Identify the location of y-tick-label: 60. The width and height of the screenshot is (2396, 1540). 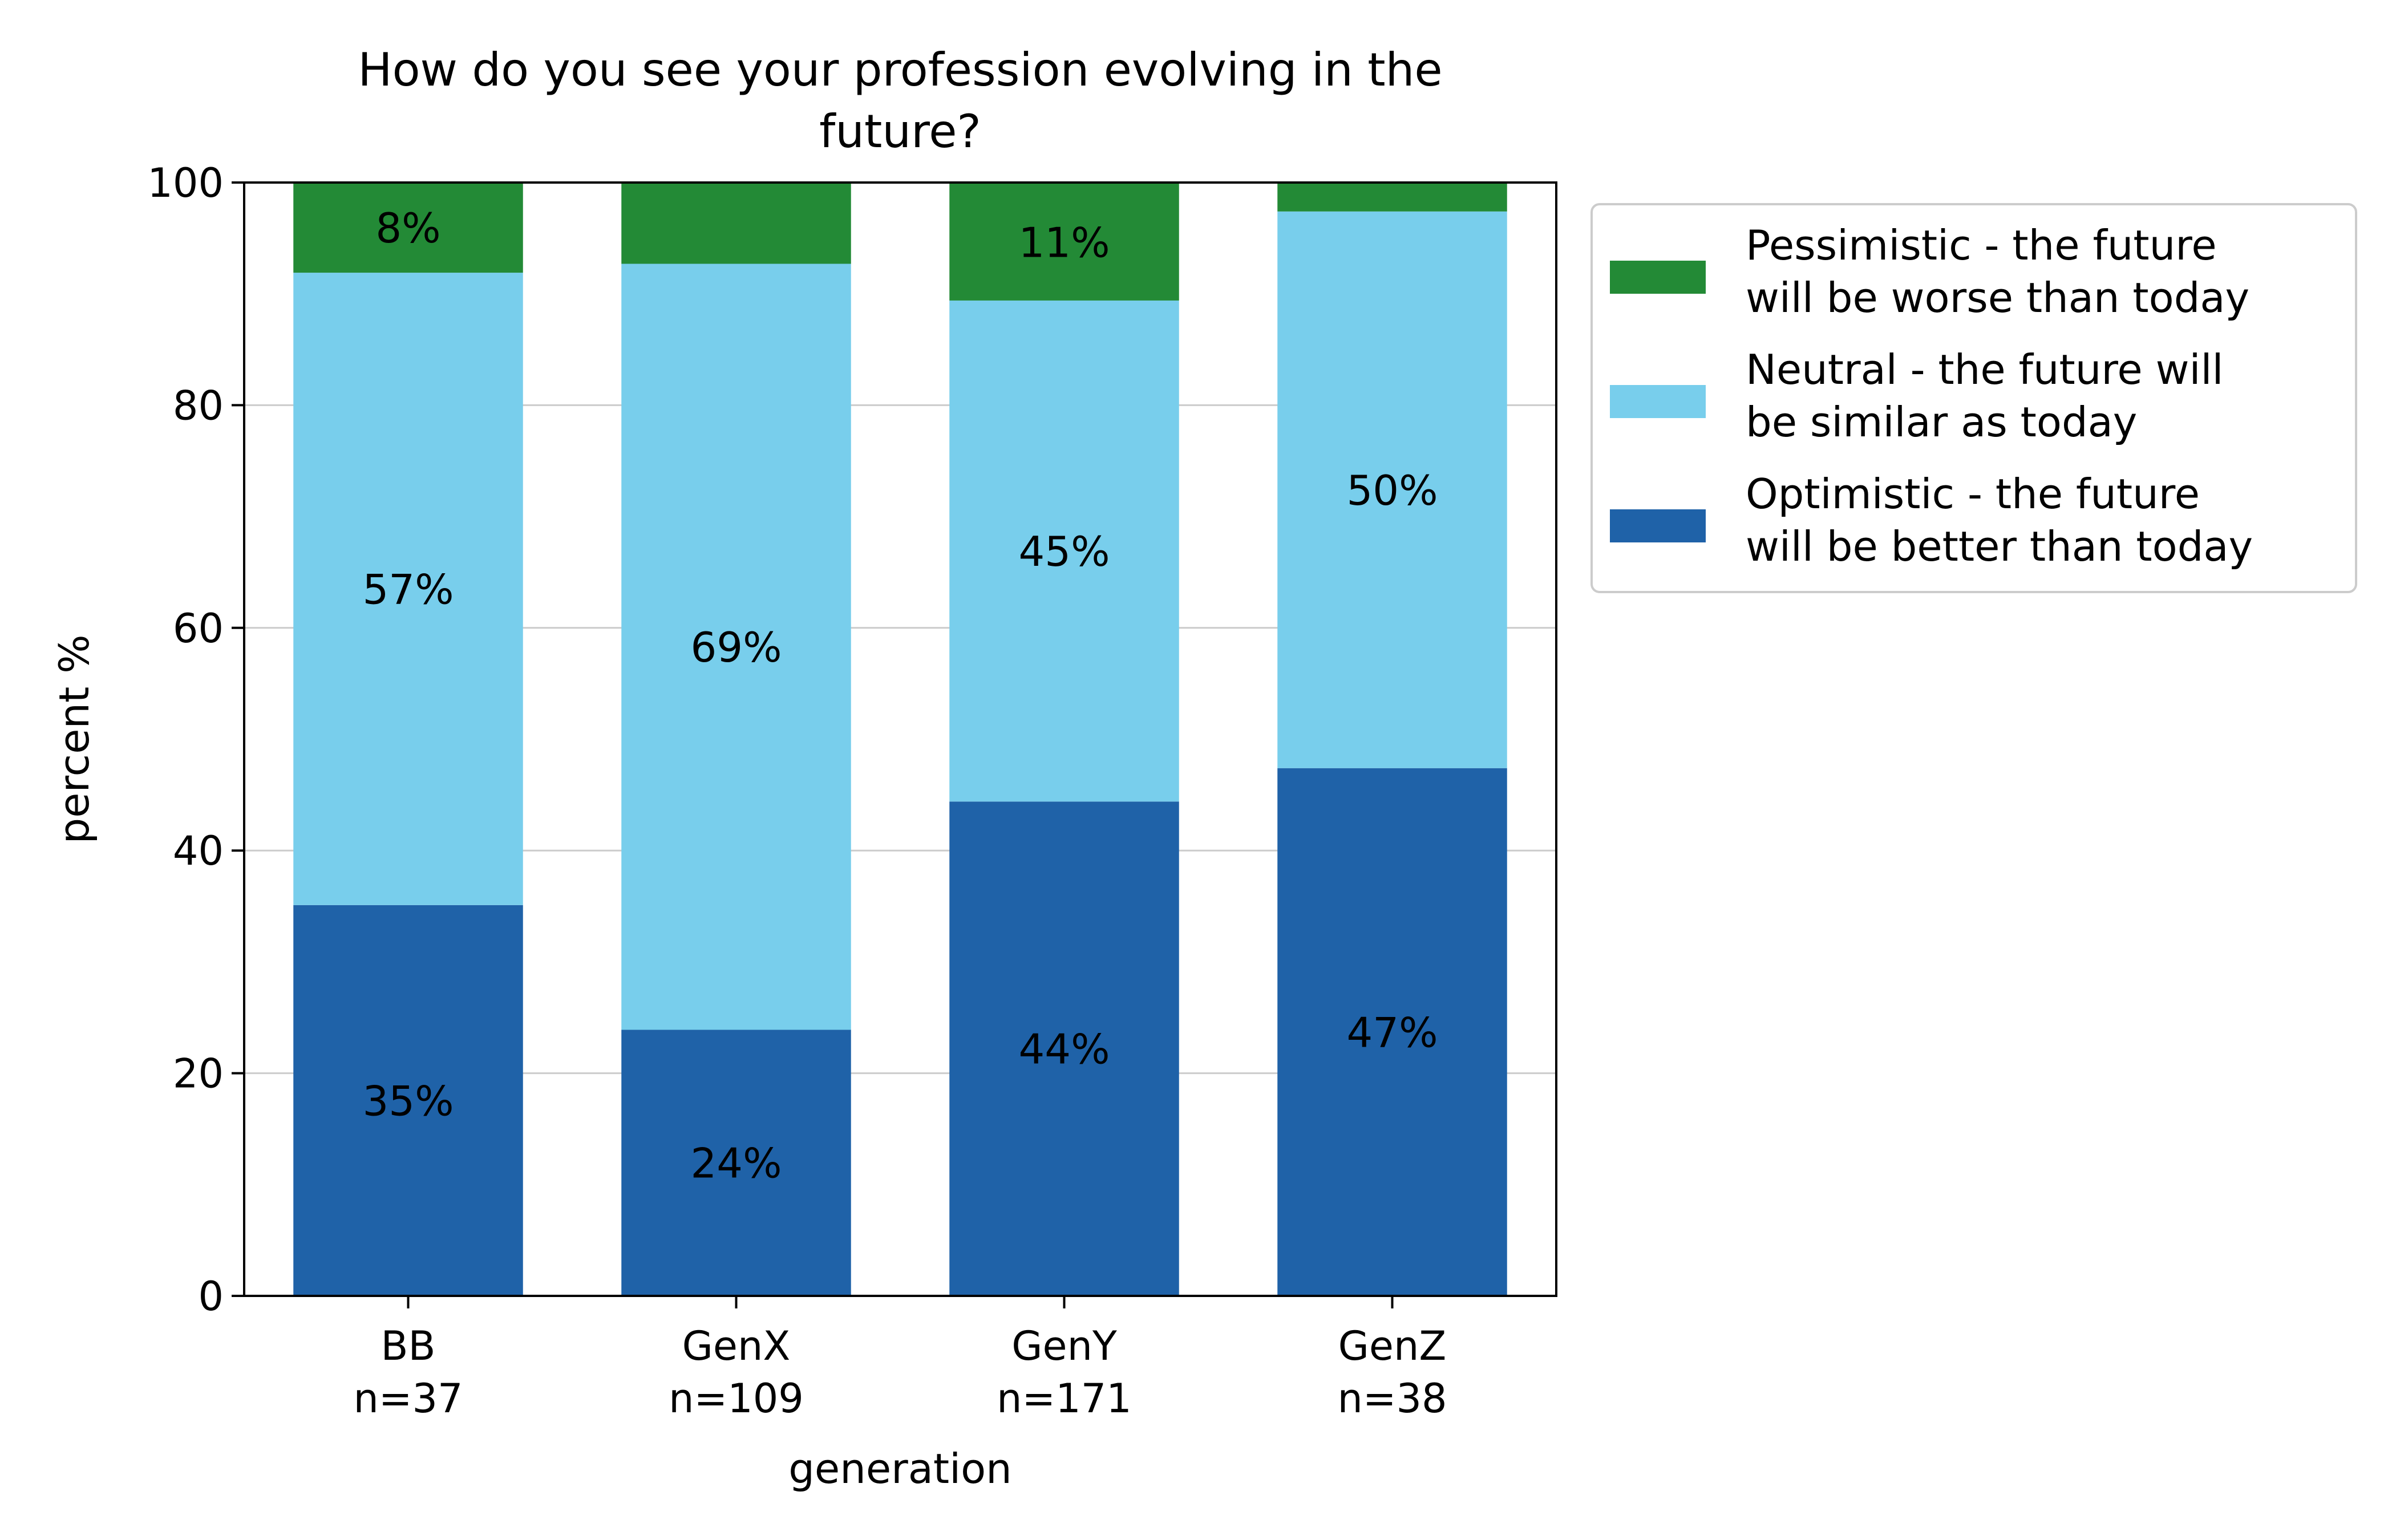
(198, 628).